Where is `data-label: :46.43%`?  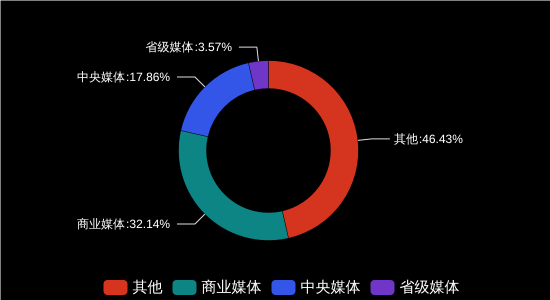 data-label: :46.43% is located at coordinates (441, 139).